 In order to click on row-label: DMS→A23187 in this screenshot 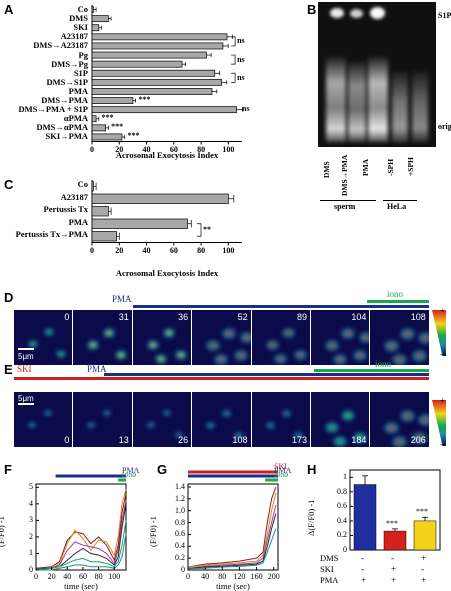, I will do `click(60, 45)`.